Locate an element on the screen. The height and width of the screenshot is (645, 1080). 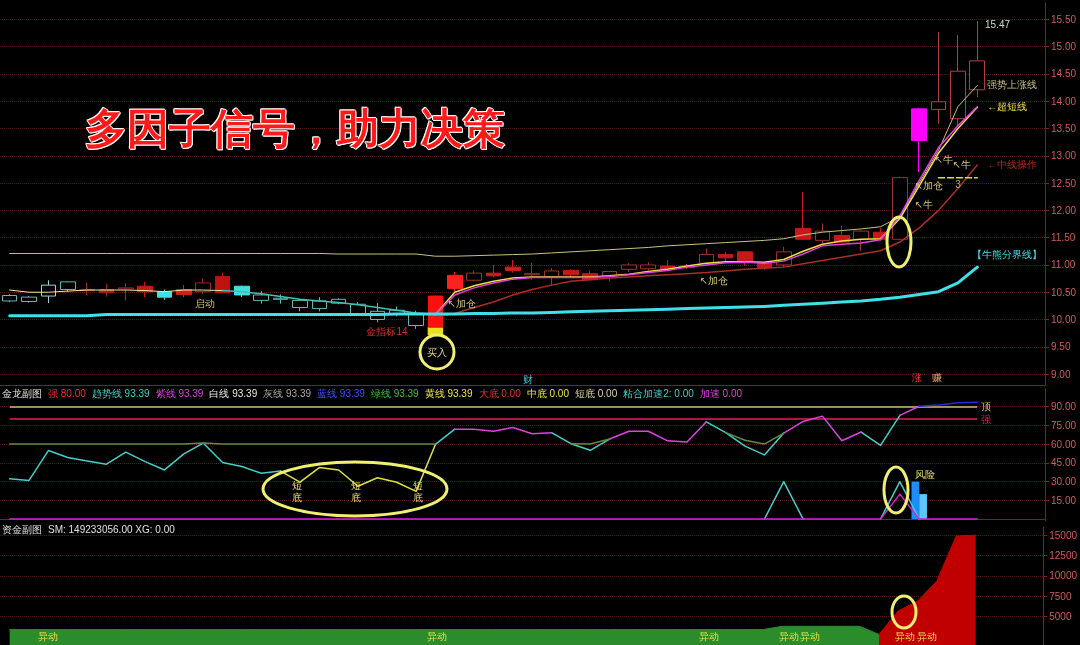
annotation: 趋势线 93.39 is located at coordinates (120, 394).